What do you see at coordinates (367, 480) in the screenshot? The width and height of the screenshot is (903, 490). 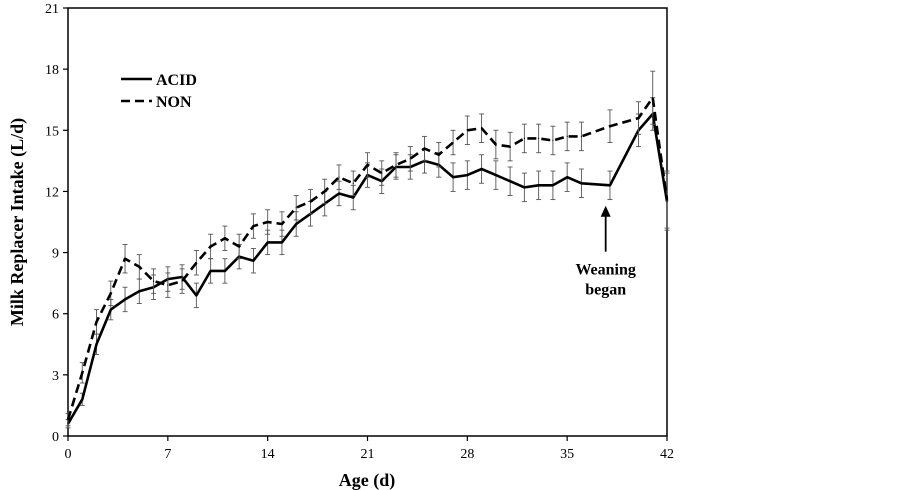 I see `x-axis-title: Age (d)` at bounding box center [367, 480].